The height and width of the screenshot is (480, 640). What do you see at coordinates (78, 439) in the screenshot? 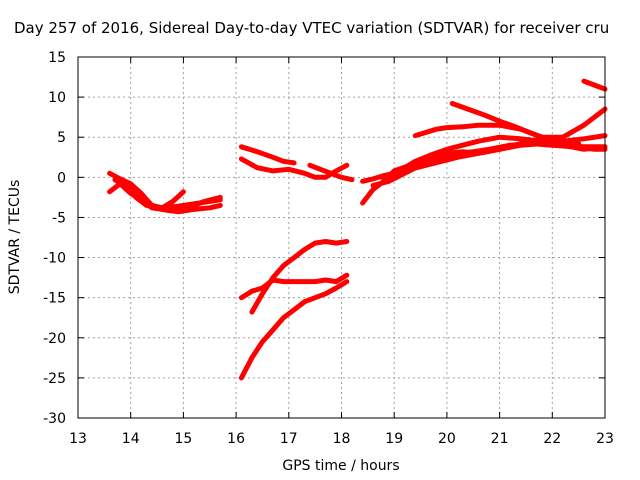
I see `x-tick-label: 13` at bounding box center [78, 439].